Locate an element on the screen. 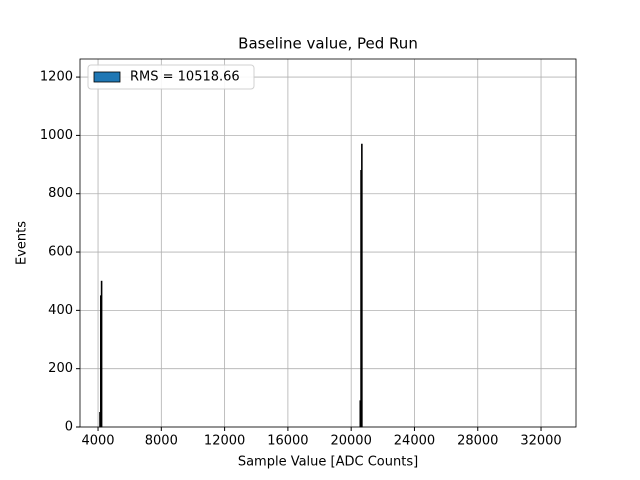 This screenshot has height=480, width=640. x-tick-label: 20000 is located at coordinates (350, 441).